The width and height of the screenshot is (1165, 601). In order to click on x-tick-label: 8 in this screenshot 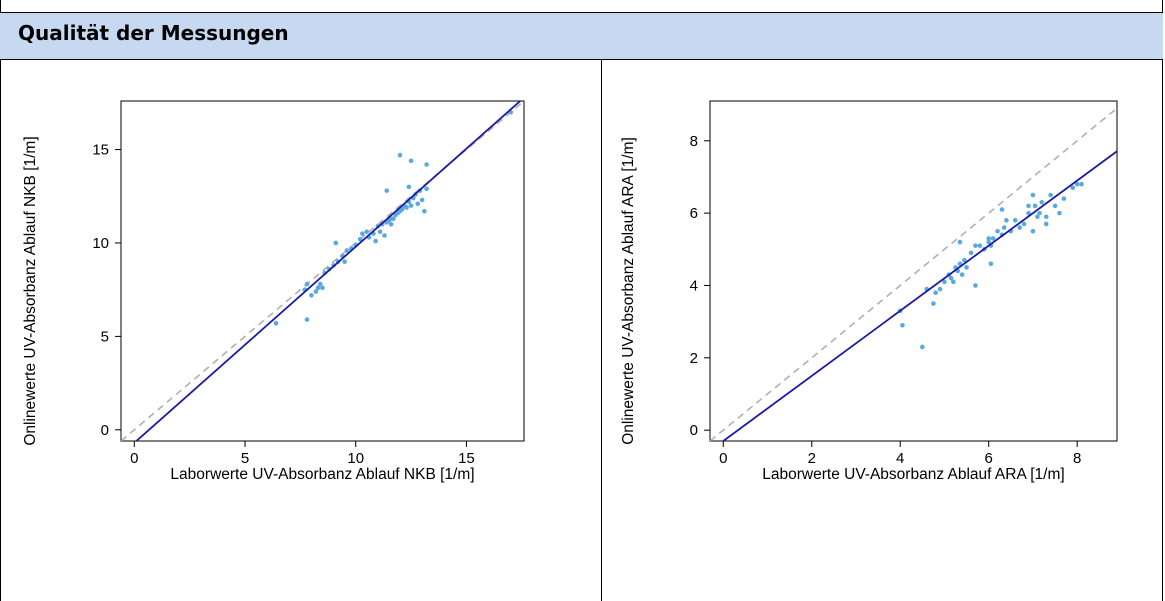, I will do `click(1077, 458)`.